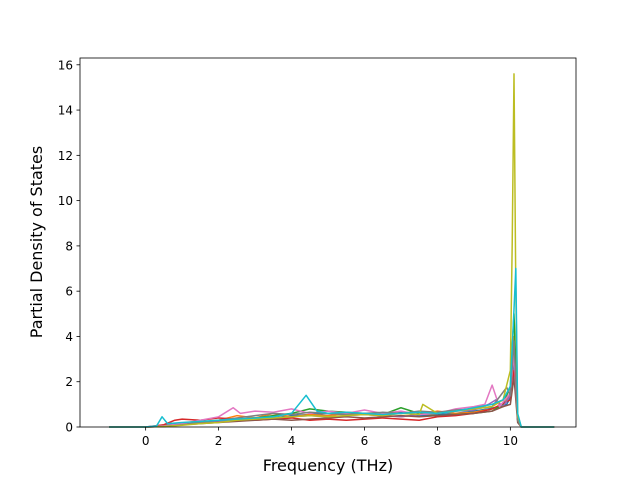 This screenshot has height=480, width=640. I want to click on y-tick-label: 10, so click(65, 201).